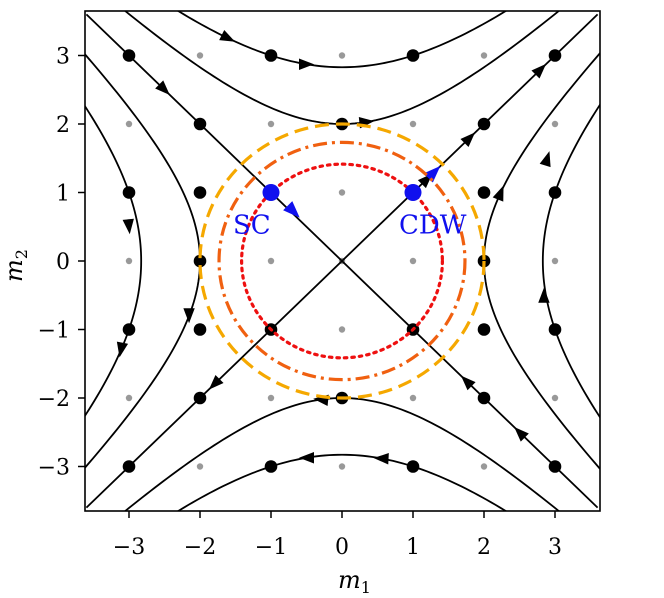  I want to click on y-axis-label: m2, so click(15, 265).